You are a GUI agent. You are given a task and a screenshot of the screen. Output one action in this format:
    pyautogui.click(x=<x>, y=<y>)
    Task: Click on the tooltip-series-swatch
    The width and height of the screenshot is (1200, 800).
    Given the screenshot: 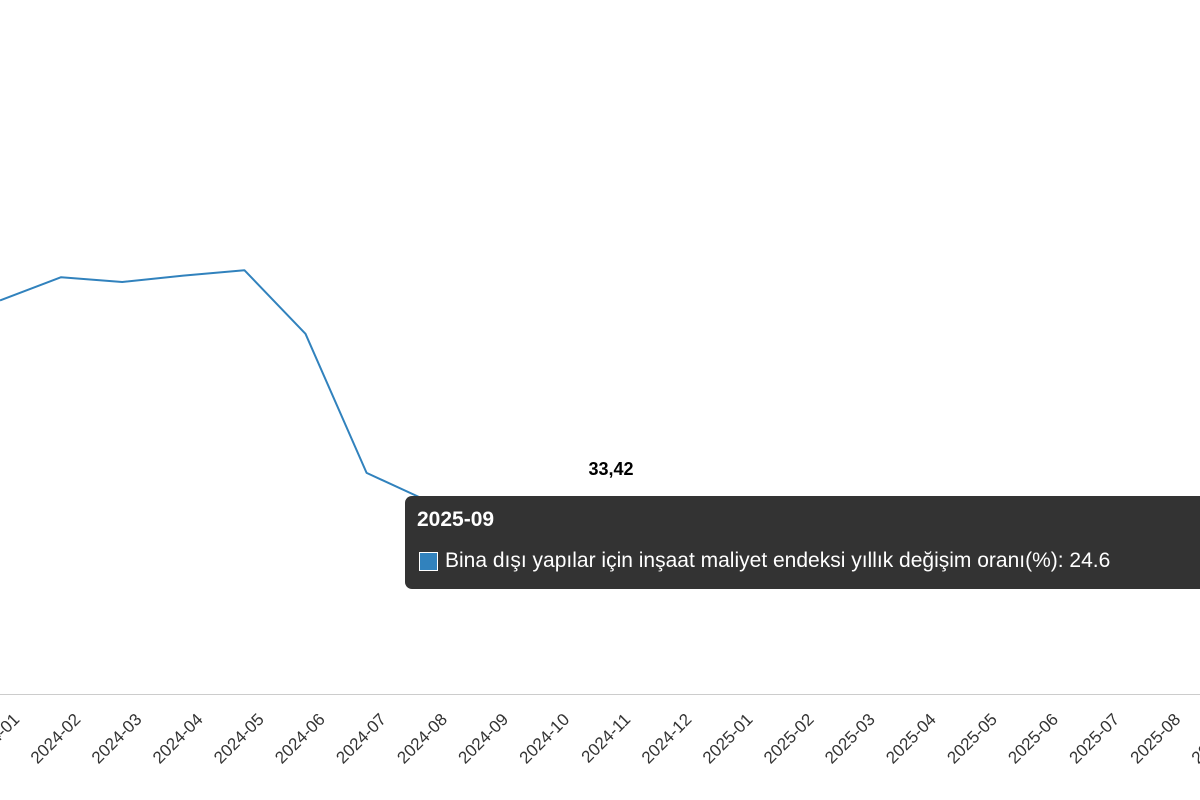 What is the action you would take?
    pyautogui.click(x=428, y=561)
    